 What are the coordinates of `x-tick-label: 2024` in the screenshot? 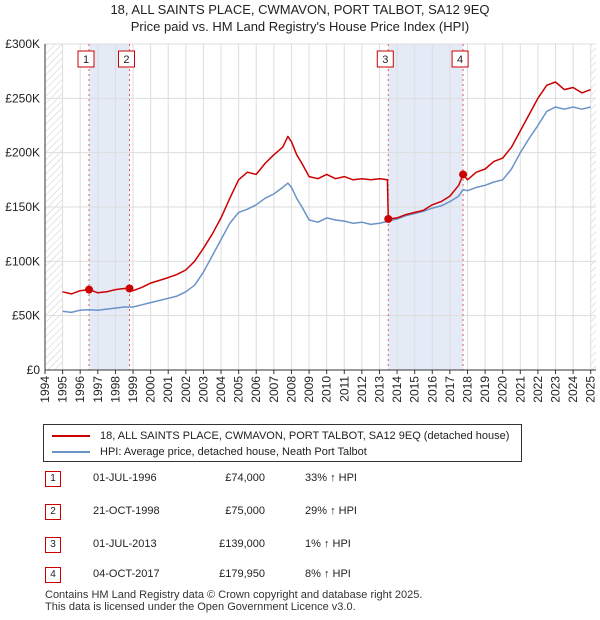 It's located at (573, 389).